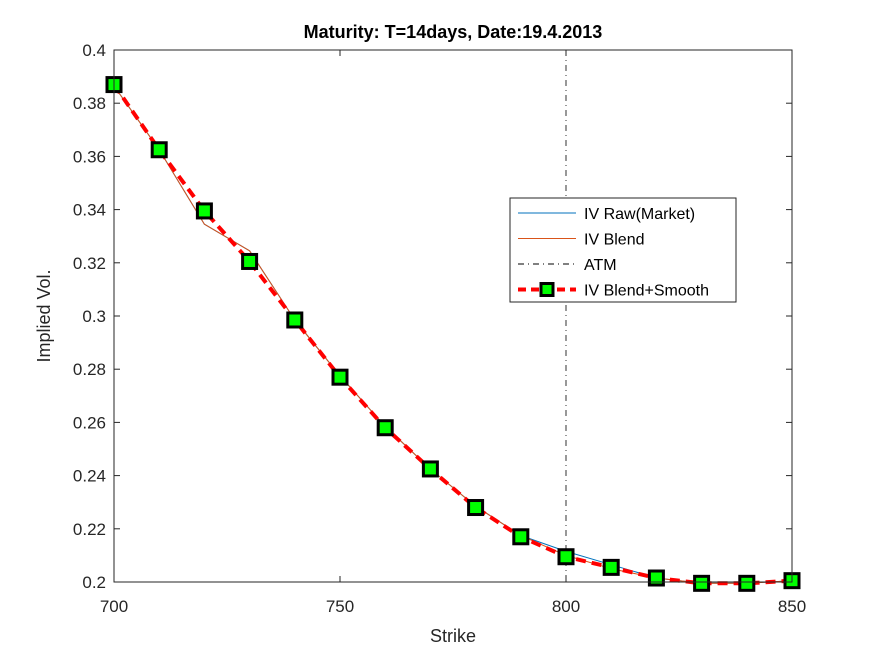 This screenshot has height=656, width=875. I want to click on y-tick-label: 0.4, so click(94, 50).